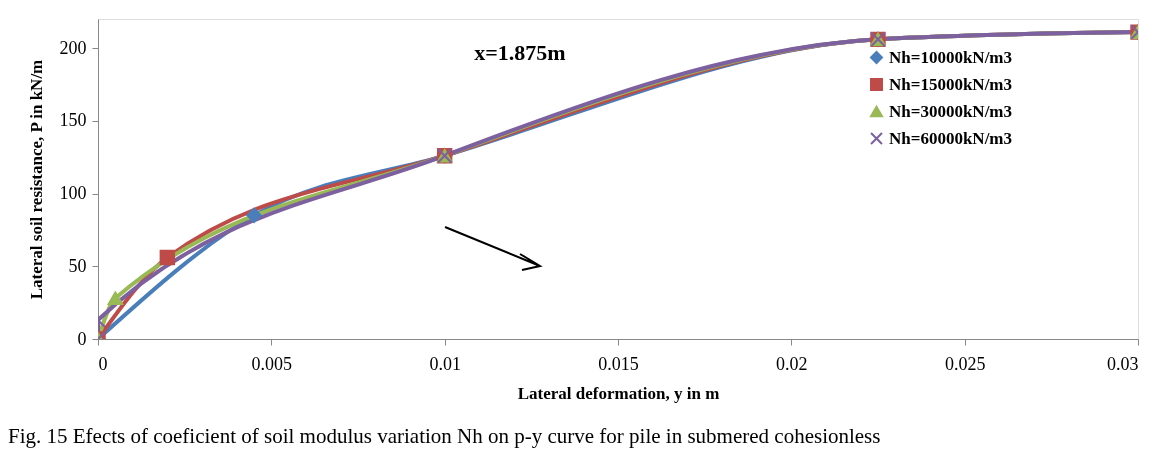 This screenshot has width=1176, height=471. I want to click on x-tick-label: 0.025, so click(965, 363).